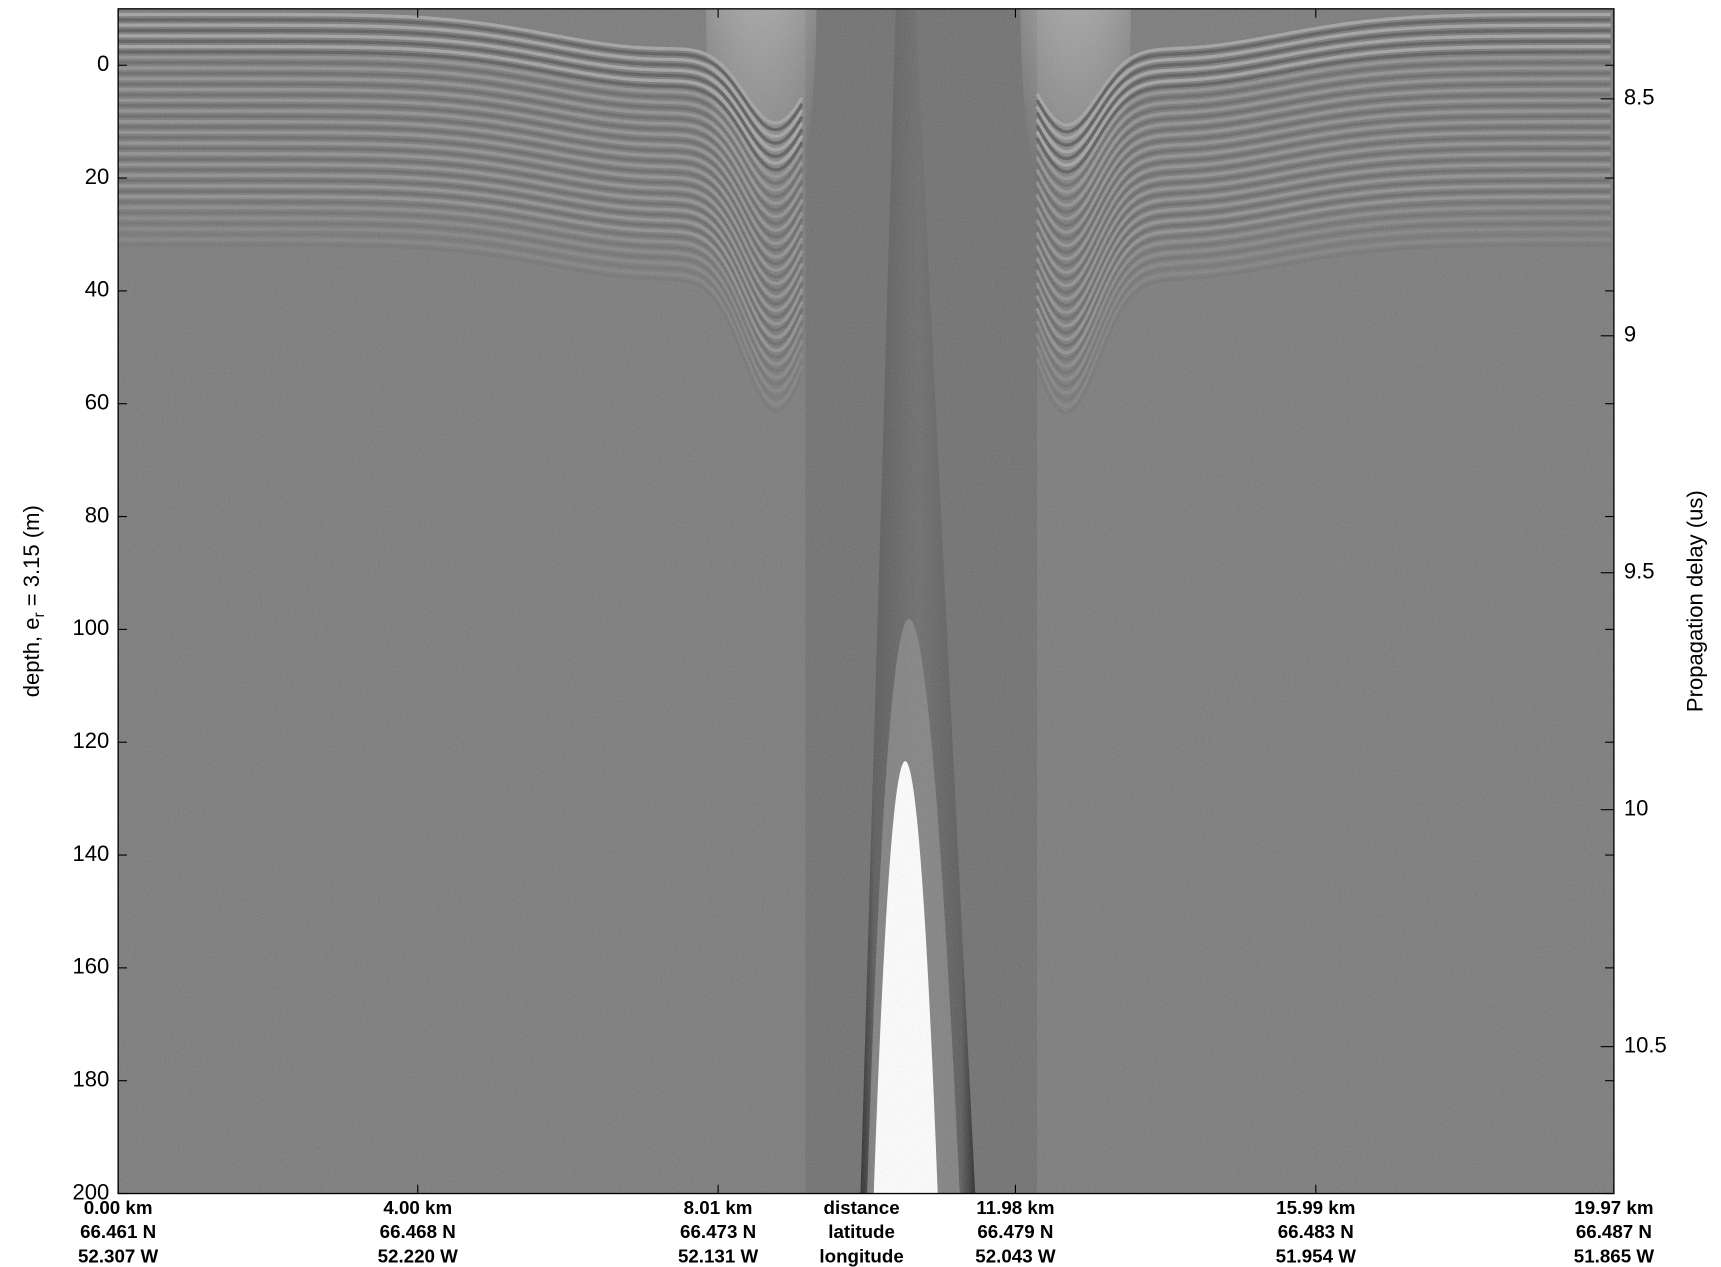  What do you see at coordinates (91, 1191) in the screenshot?
I see `y-tick-label: 200` at bounding box center [91, 1191].